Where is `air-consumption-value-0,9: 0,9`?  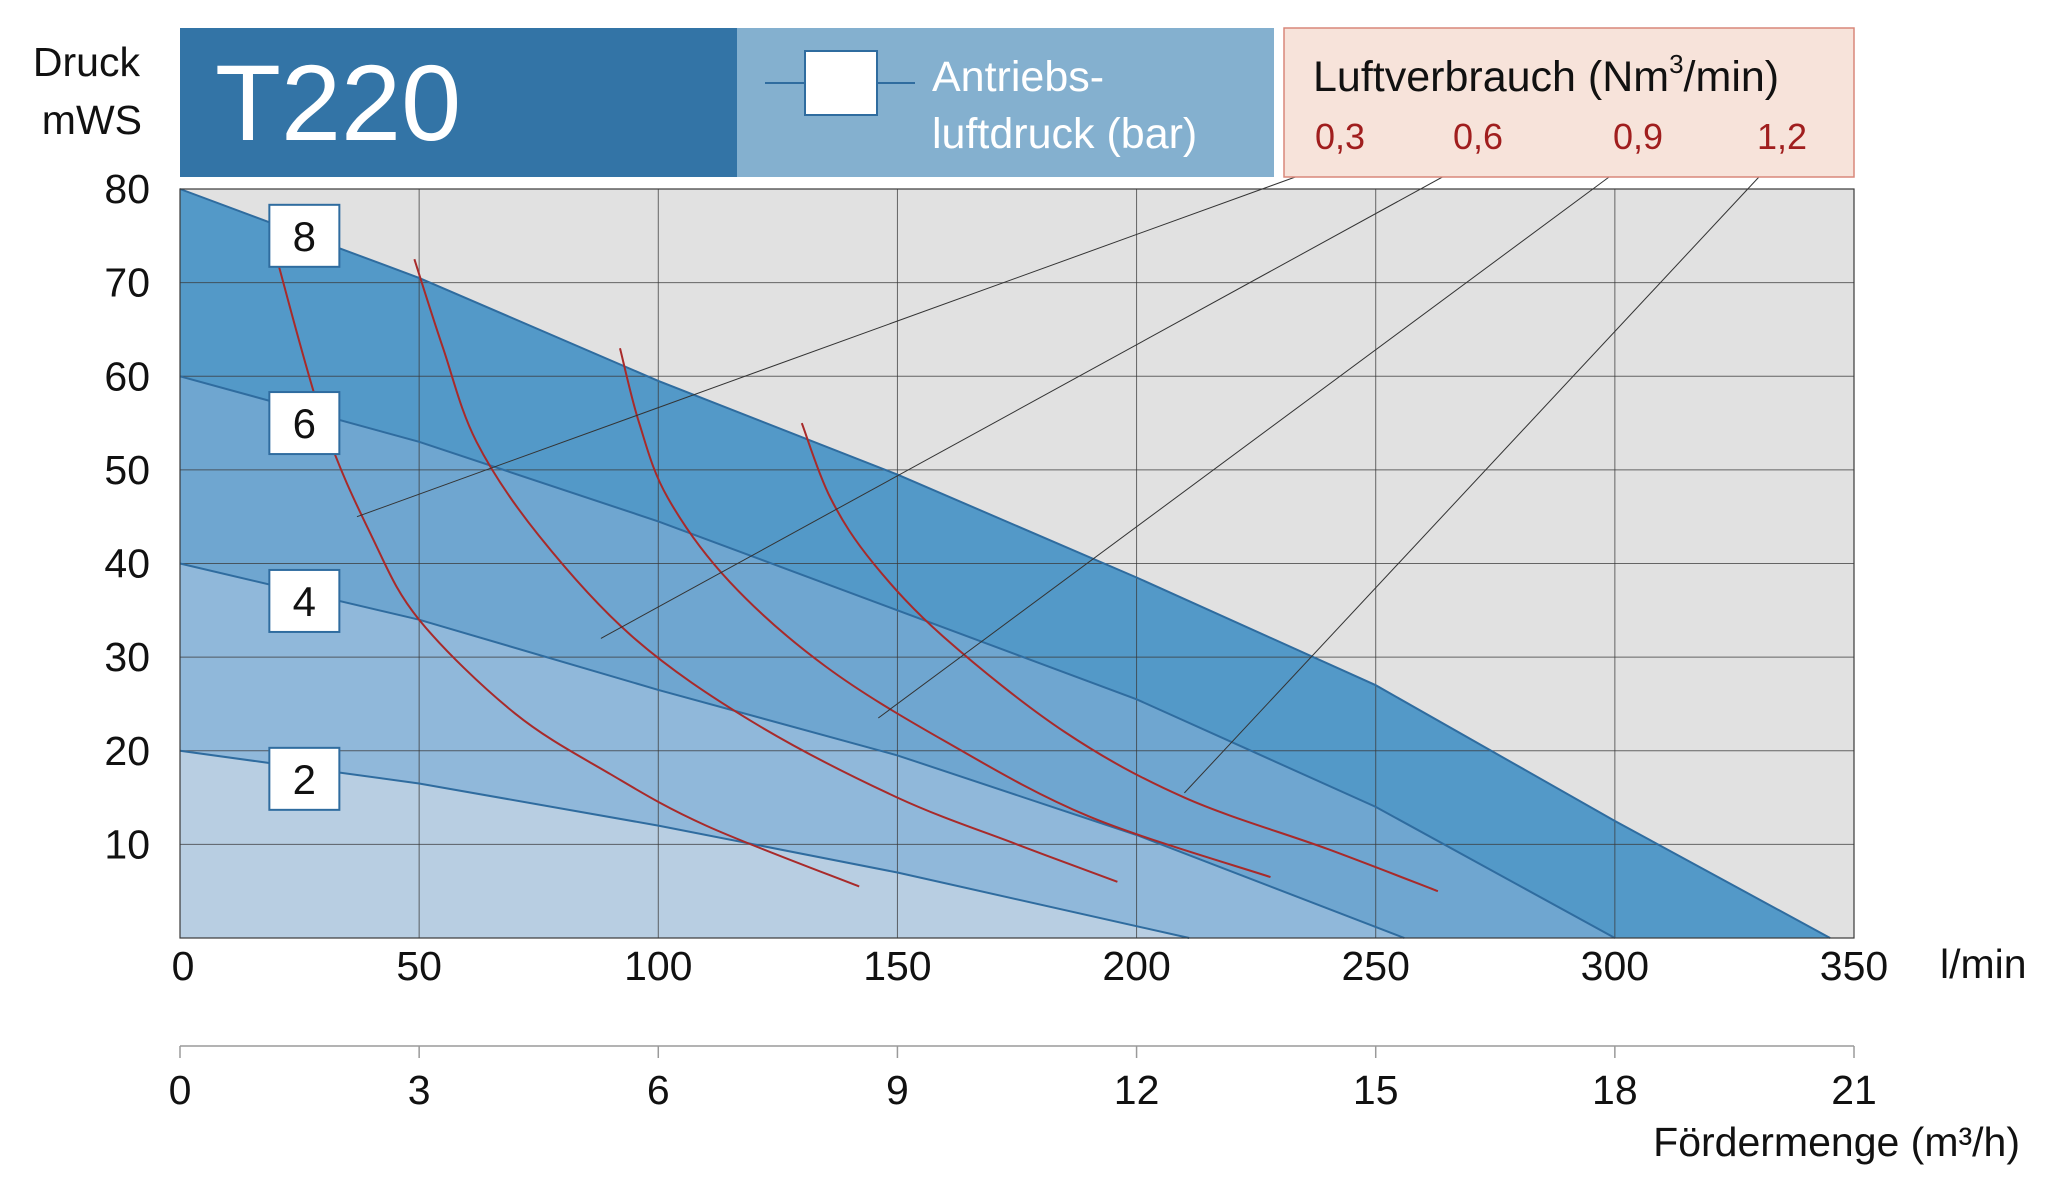
air-consumption-value-0,9: 0,9 is located at coordinates (1638, 136).